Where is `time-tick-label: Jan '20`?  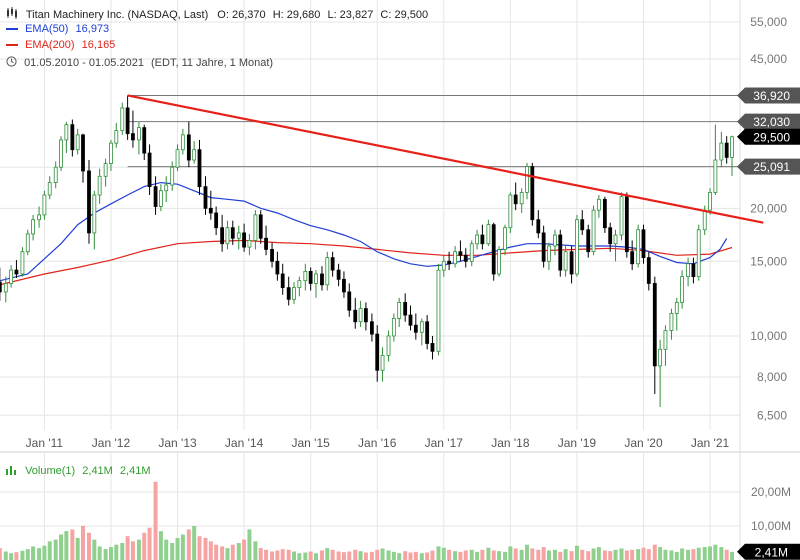
time-tick-label: Jan '20 is located at coordinates (643, 443).